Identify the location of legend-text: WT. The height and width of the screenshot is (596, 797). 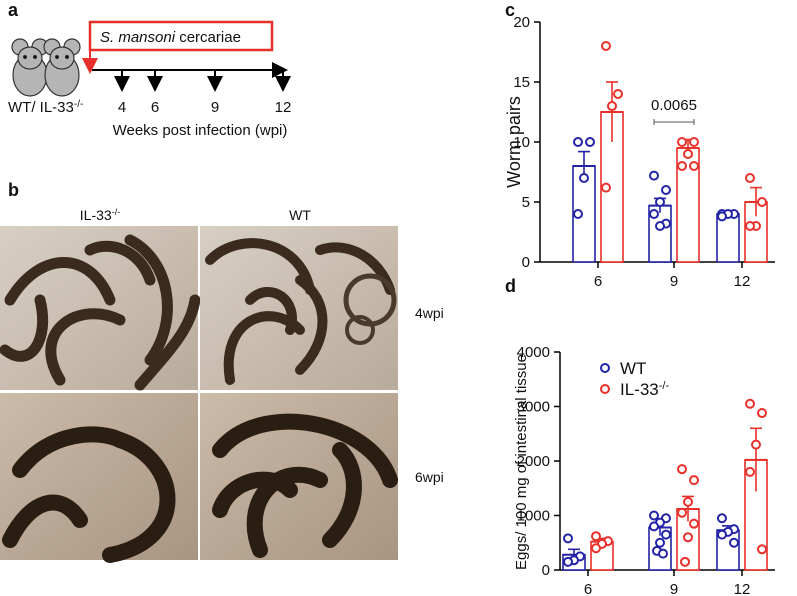
(633, 368).